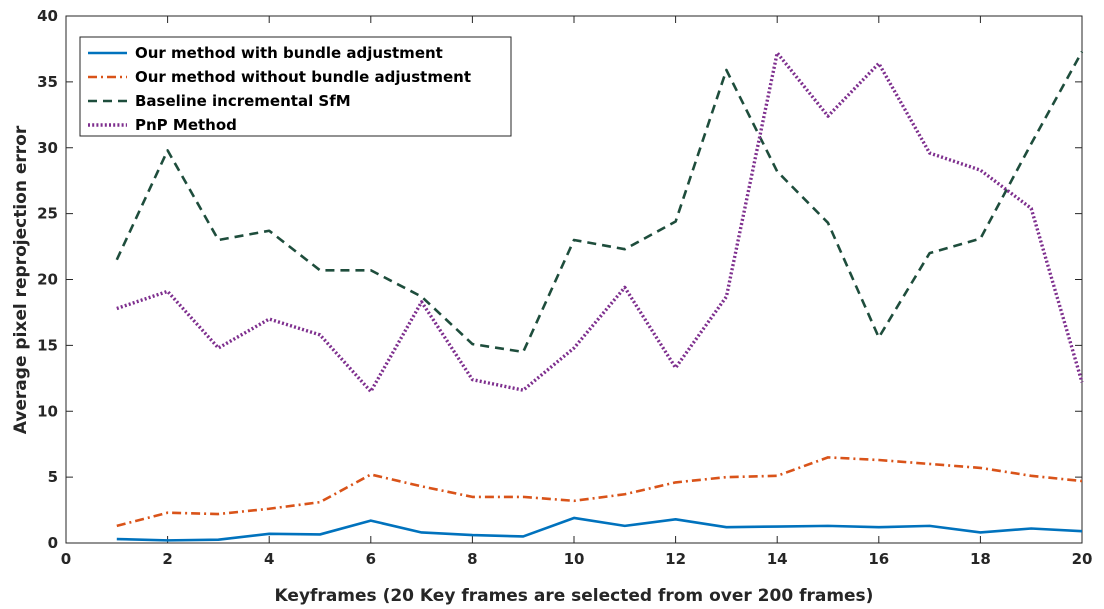 Image resolution: width=1104 pixels, height=609 pixels. Describe the element at coordinates (878, 559) in the screenshot. I see `x-tick-label: 16` at that location.